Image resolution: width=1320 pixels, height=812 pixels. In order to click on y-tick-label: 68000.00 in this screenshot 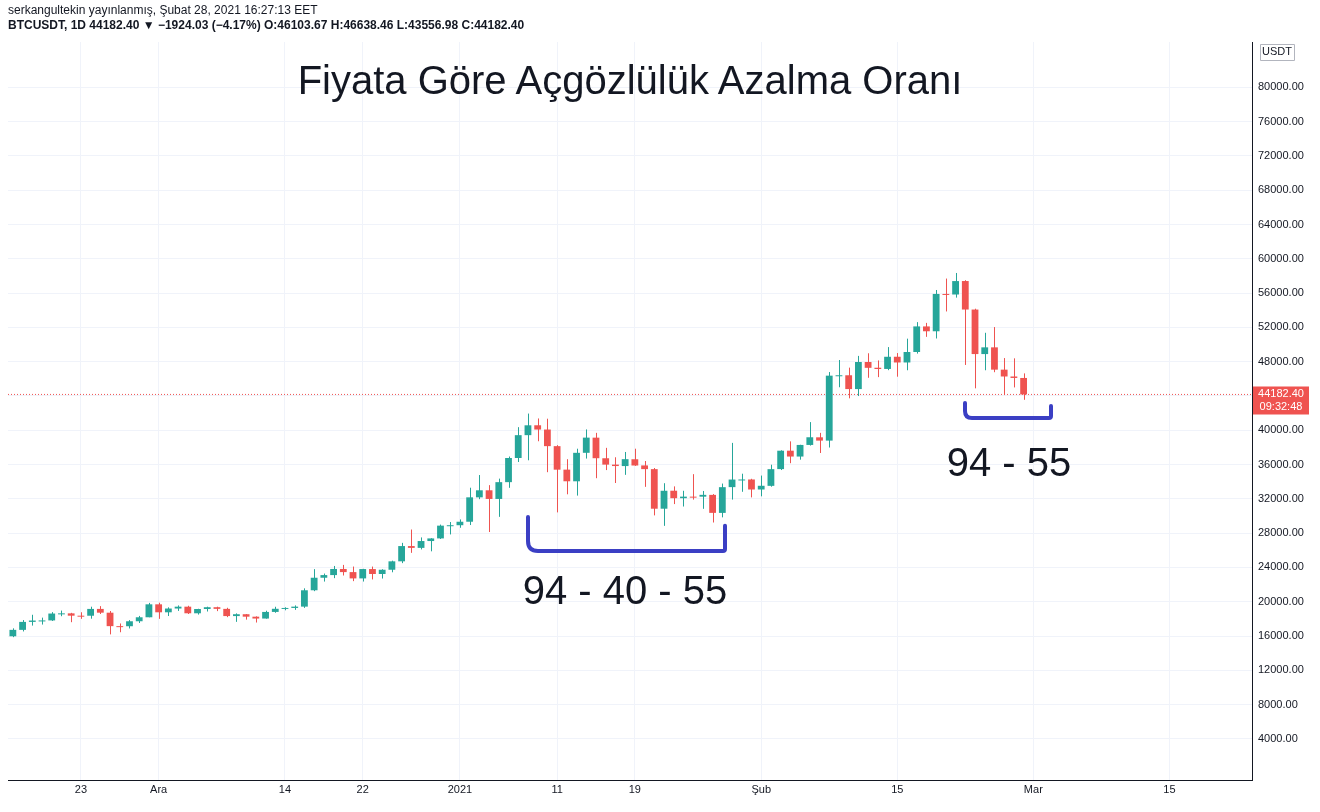, I will do `click(1281, 189)`.